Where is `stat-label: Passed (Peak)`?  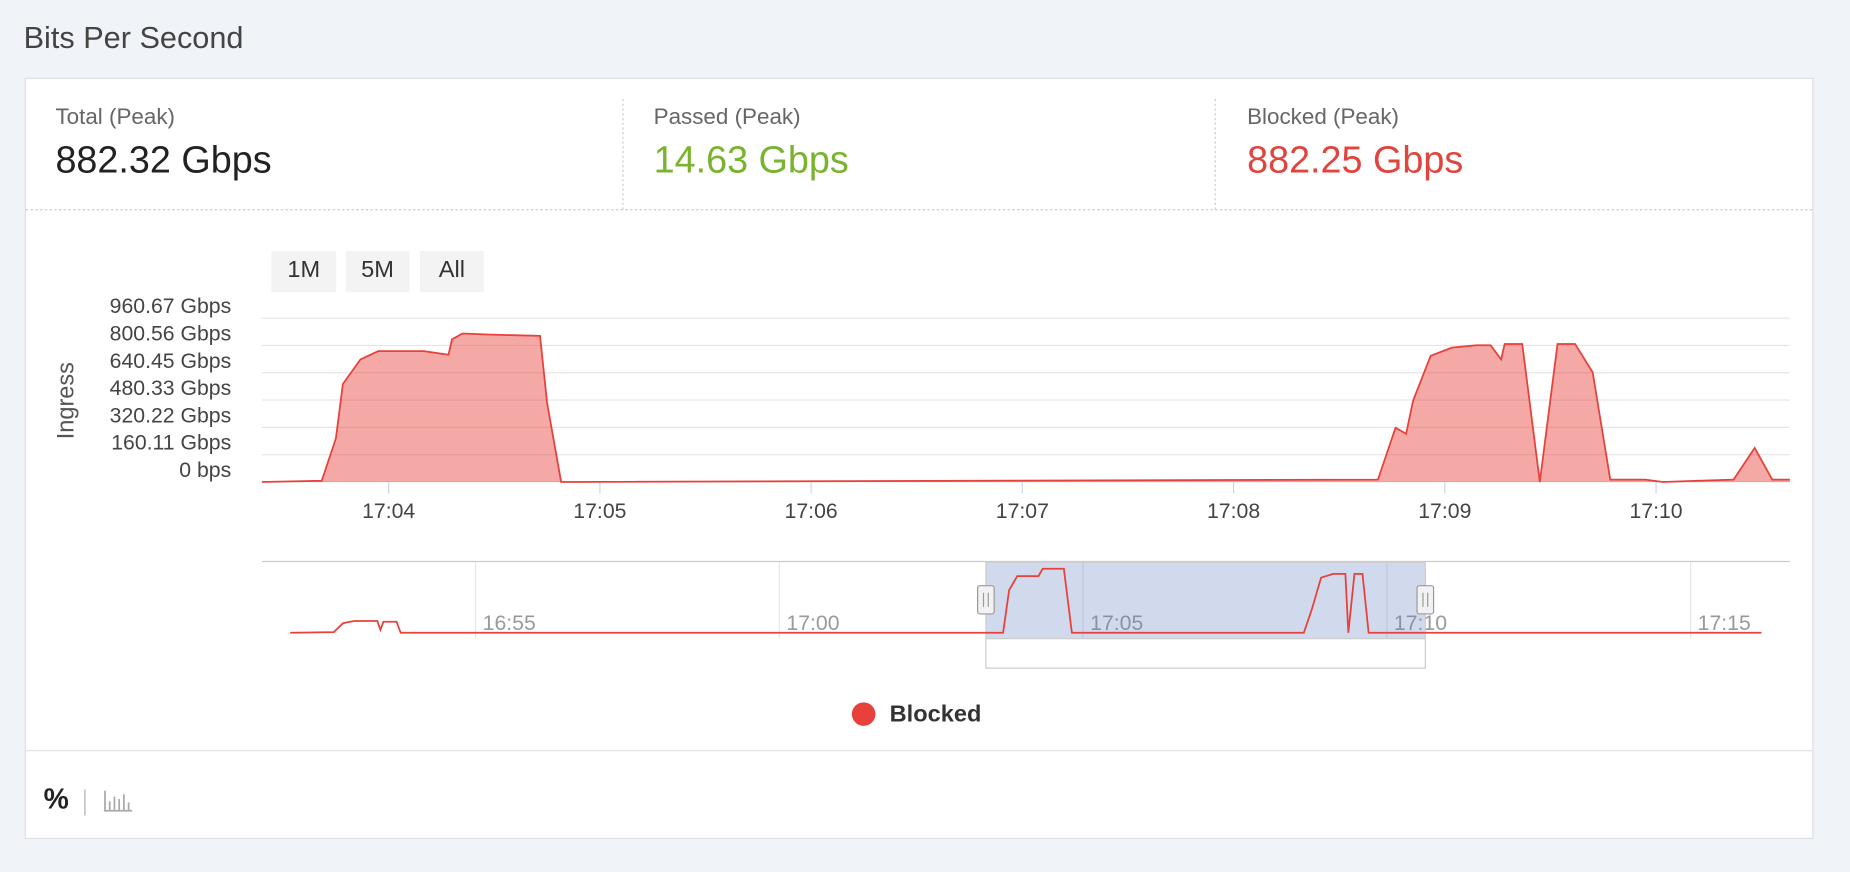 stat-label: Passed (Peak) is located at coordinates (727, 116).